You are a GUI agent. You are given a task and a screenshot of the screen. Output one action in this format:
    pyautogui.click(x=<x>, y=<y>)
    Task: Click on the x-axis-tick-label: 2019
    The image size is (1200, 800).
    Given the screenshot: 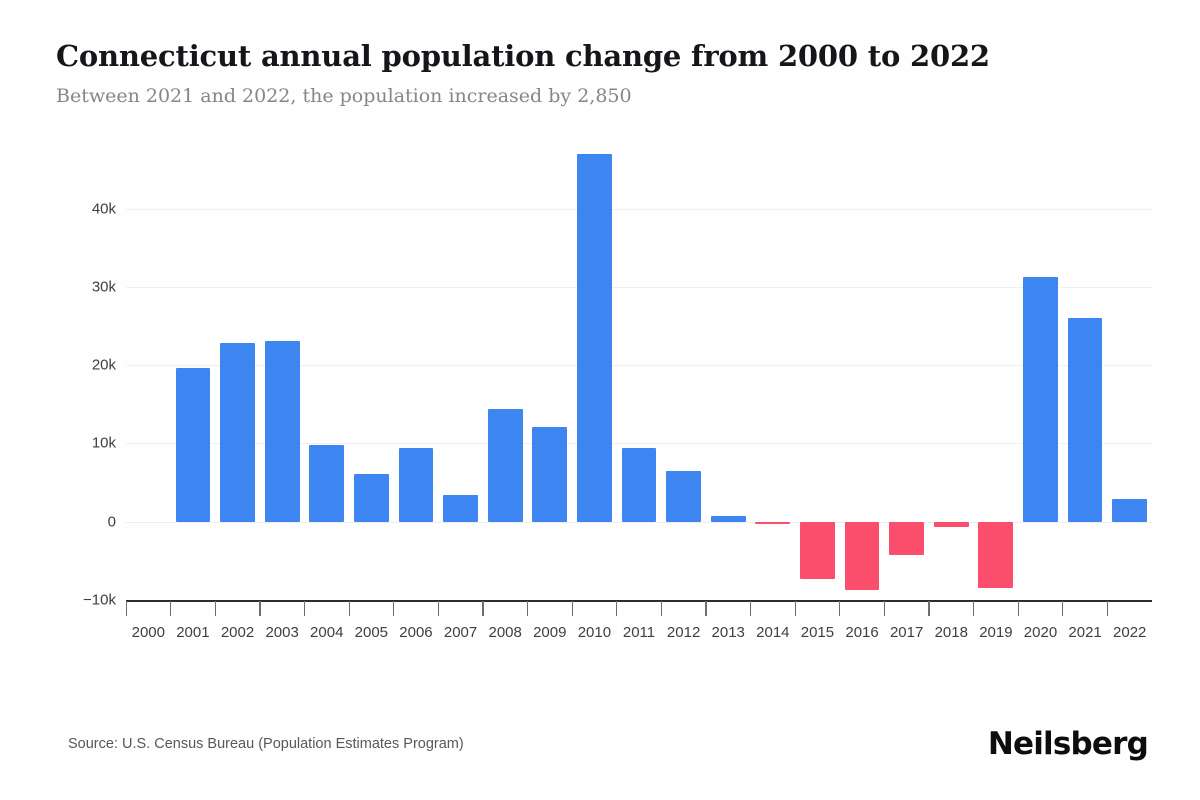 What is the action you would take?
    pyautogui.click(x=996, y=632)
    